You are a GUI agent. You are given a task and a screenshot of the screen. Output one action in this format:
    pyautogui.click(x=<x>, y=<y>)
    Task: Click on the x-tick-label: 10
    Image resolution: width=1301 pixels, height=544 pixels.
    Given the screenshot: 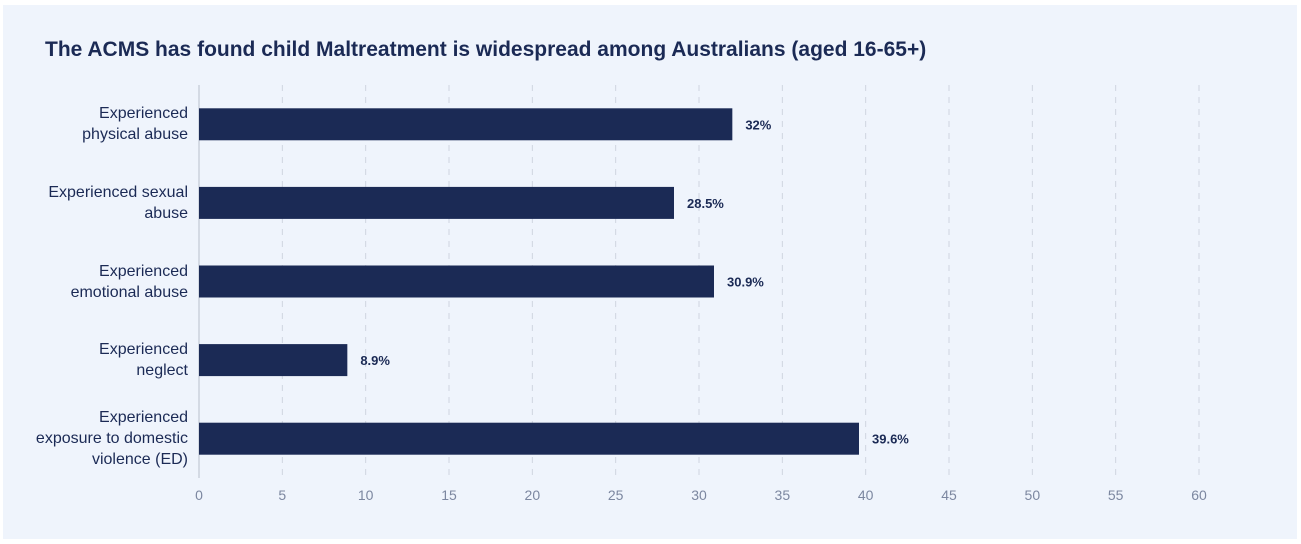 What is the action you would take?
    pyautogui.click(x=366, y=495)
    